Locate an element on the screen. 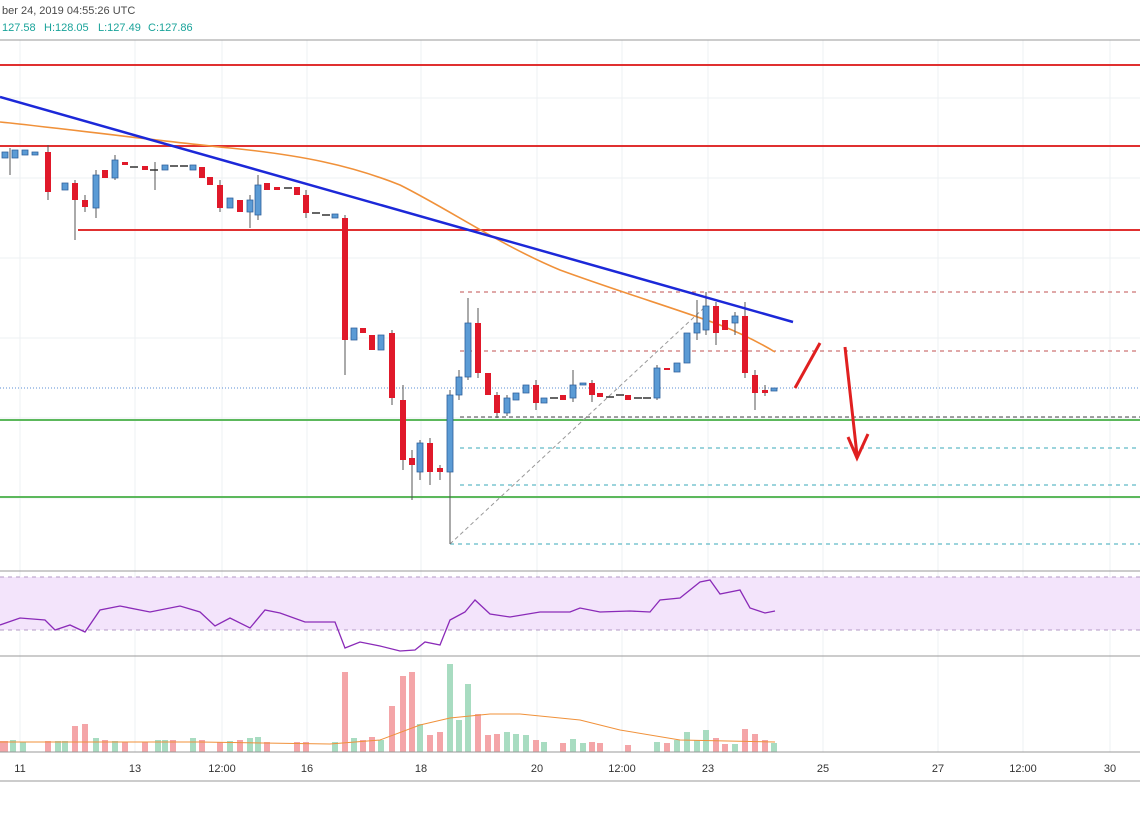  rsi-band-lines is located at coordinates (570, 603).